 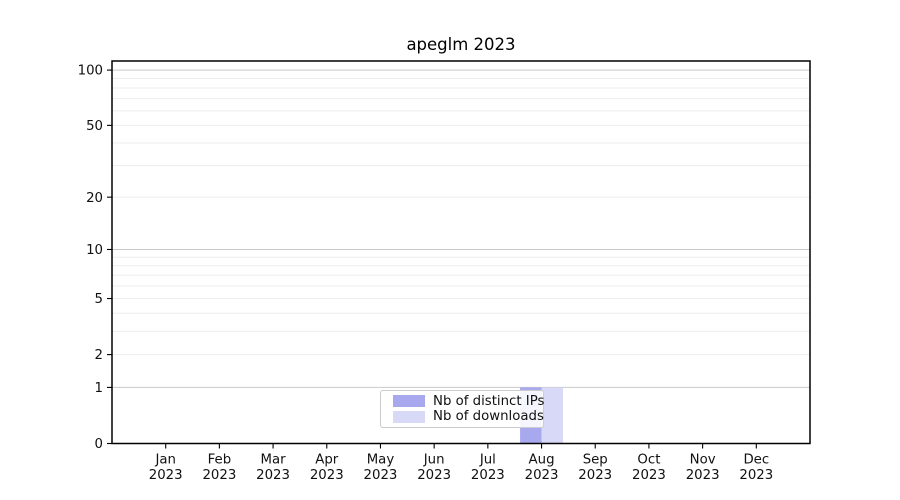 What do you see at coordinates (595, 460) in the screenshot?
I see `x-tick-label-month: Sep` at bounding box center [595, 460].